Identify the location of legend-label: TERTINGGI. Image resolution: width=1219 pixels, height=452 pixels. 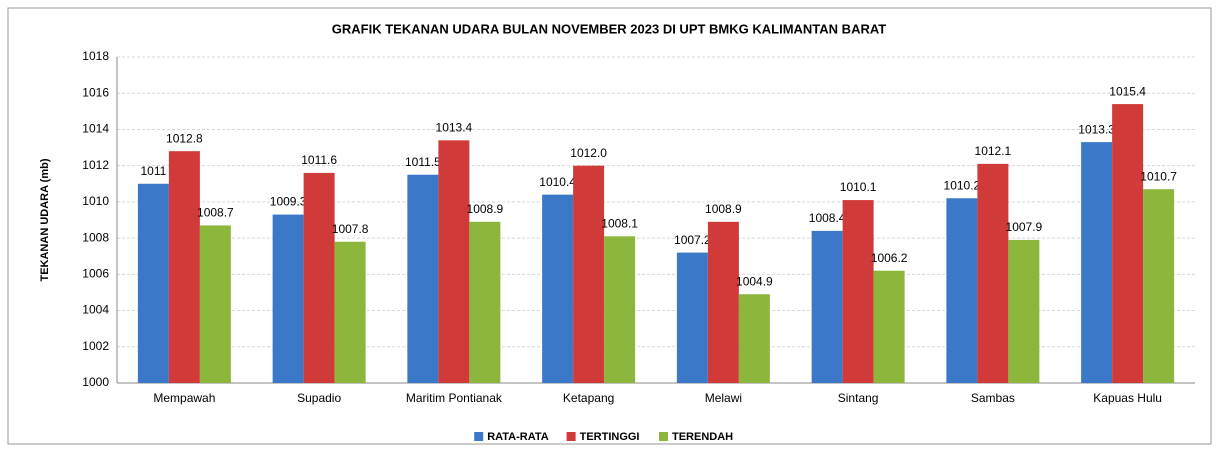
(610, 437).